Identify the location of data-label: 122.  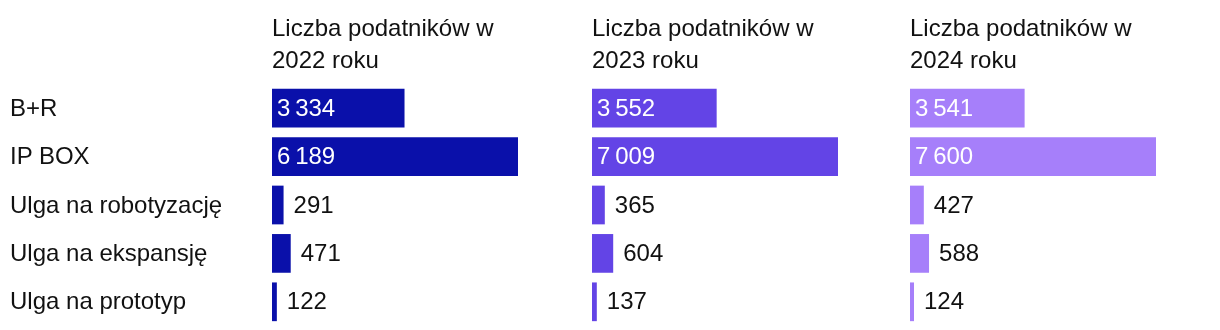
(306, 301).